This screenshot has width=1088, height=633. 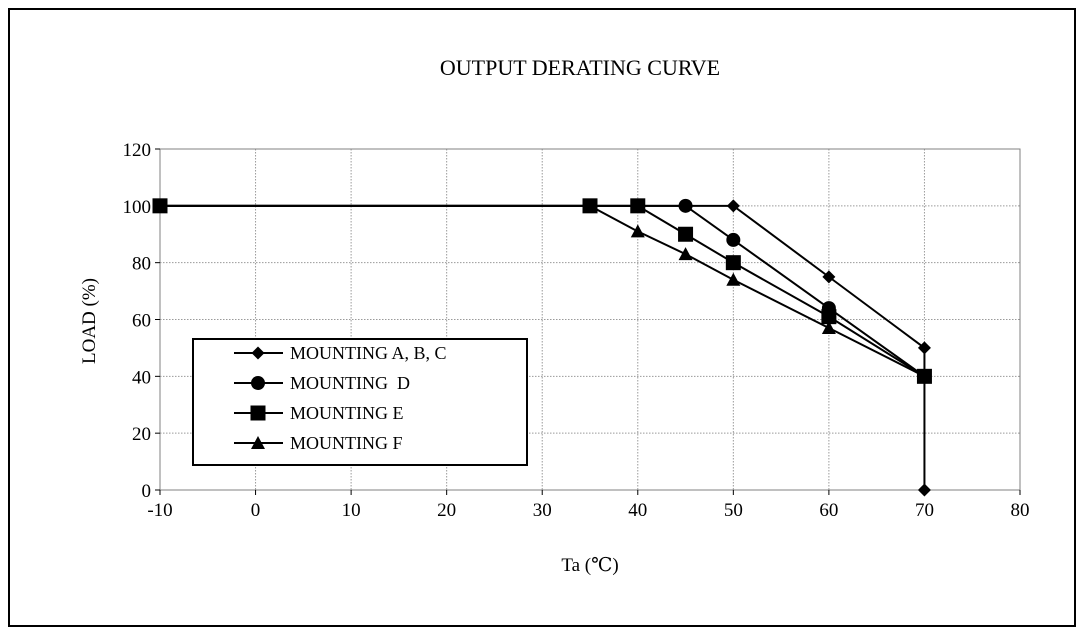 I want to click on legend-square-icon, so click(x=258, y=413).